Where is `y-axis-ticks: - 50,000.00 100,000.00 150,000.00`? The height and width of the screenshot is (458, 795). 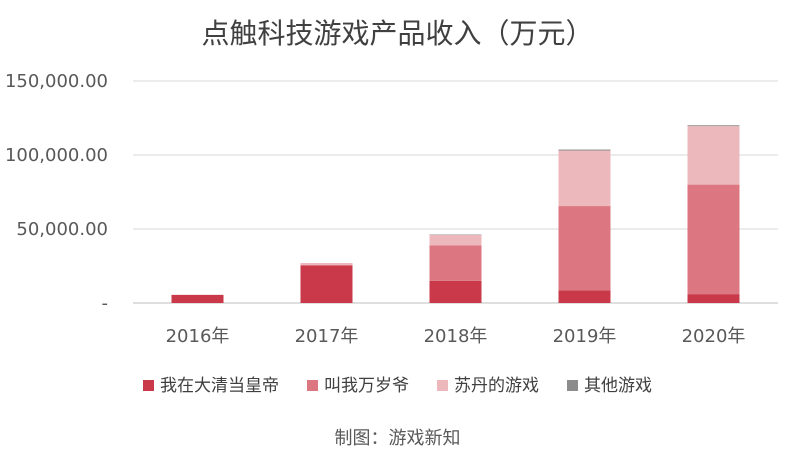
y-axis-ticks: - 50,000.00 100,000.00 150,000.00 is located at coordinates (56, 192).